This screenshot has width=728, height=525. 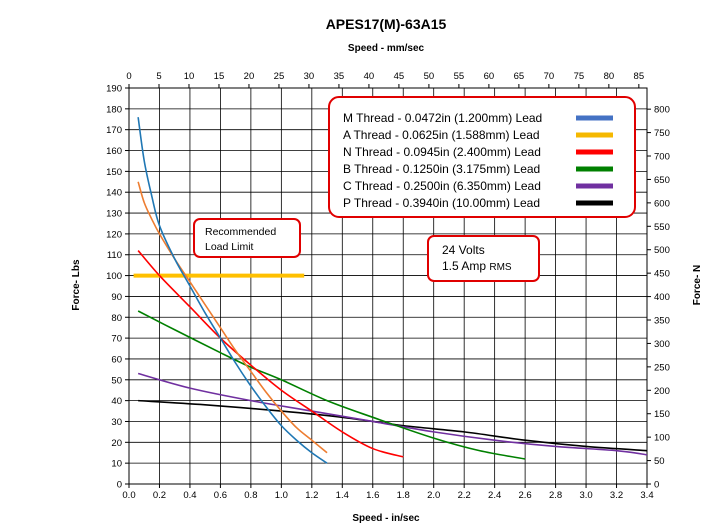 I want to click on right-tick-label: 500, so click(x=662, y=250).